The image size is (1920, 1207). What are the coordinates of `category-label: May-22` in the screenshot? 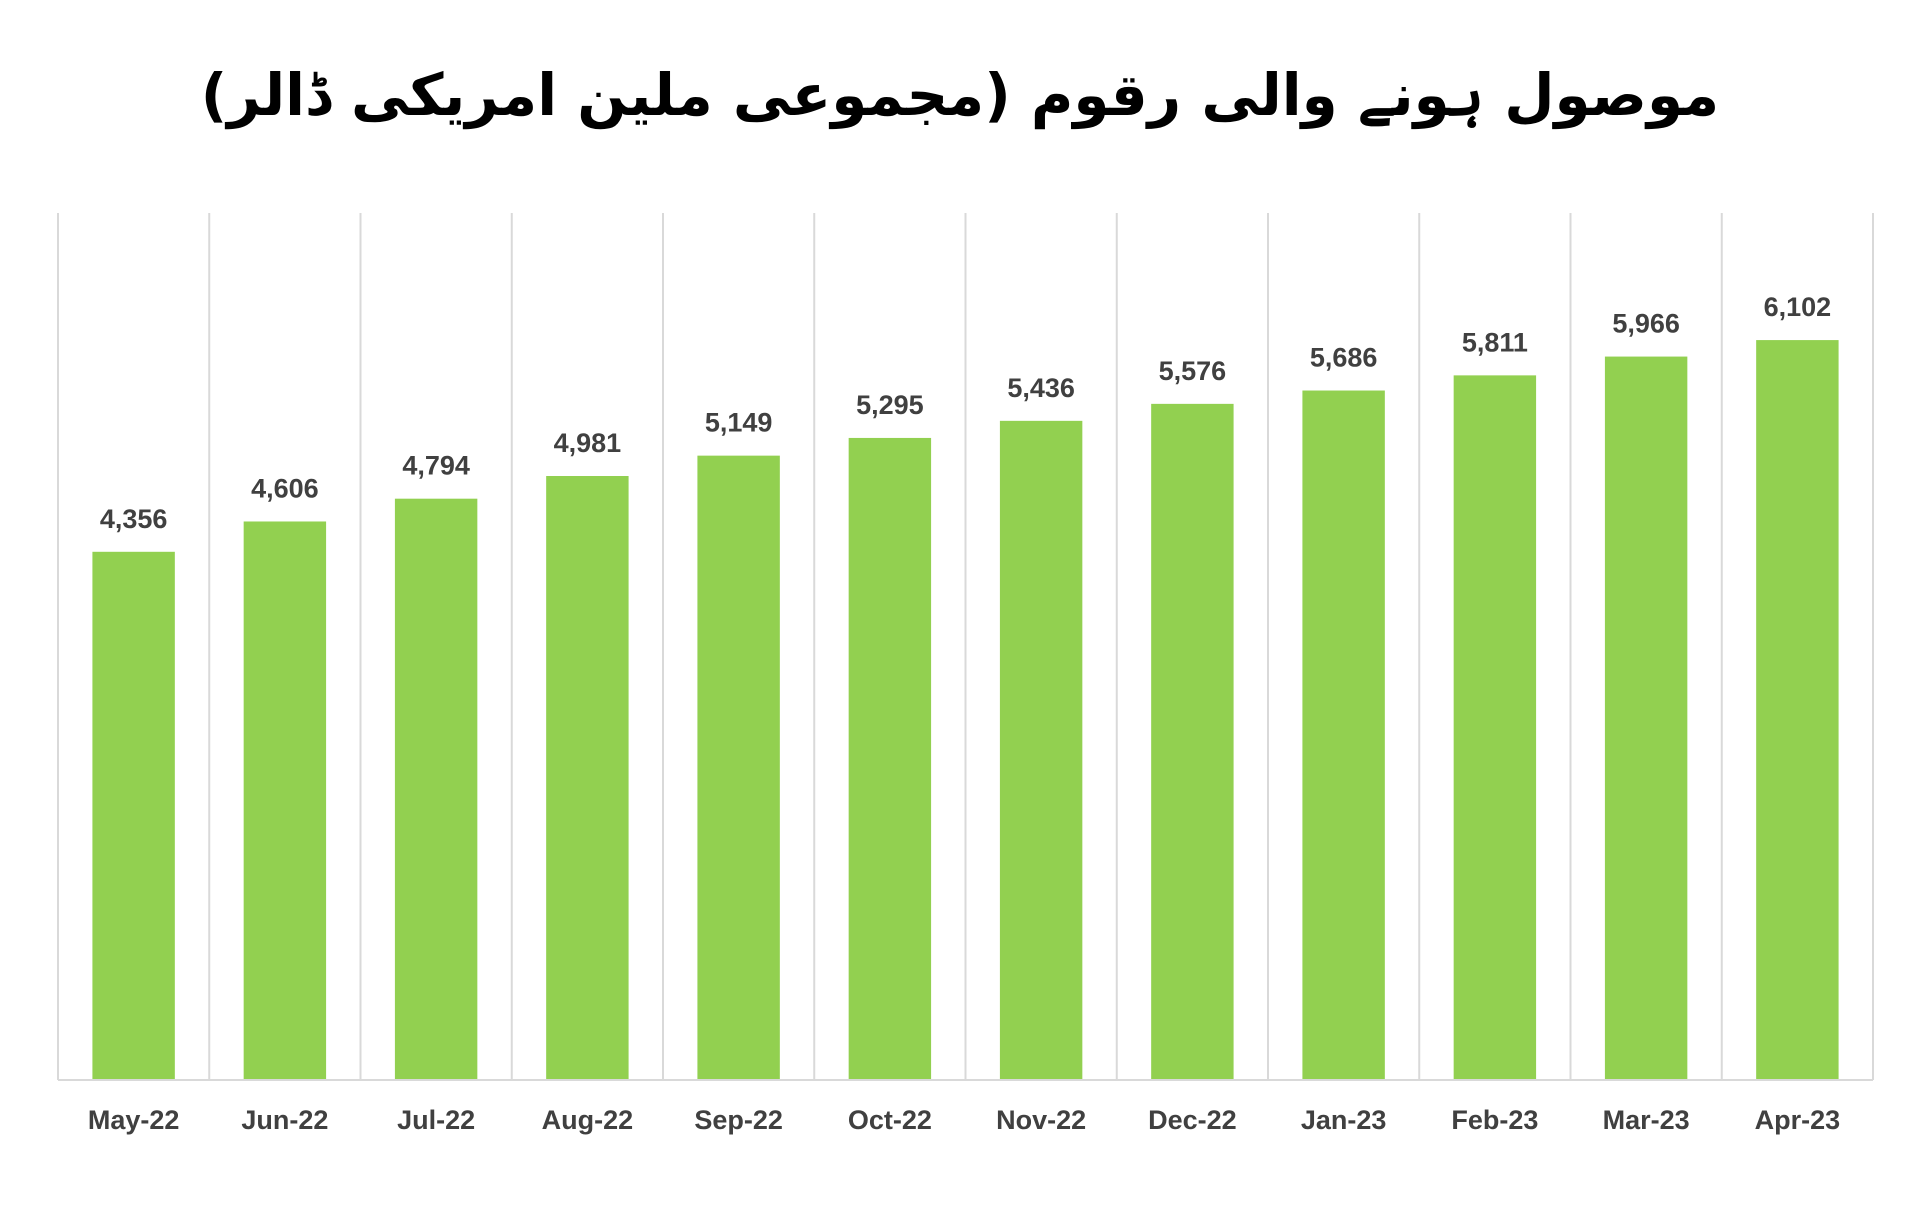 It's located at (134, 1120).